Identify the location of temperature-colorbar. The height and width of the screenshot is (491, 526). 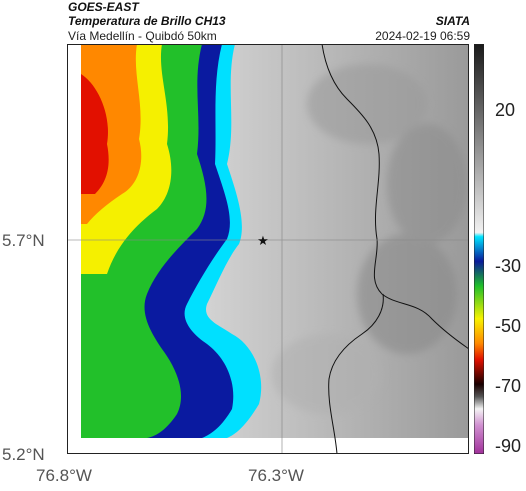
(479, 249).